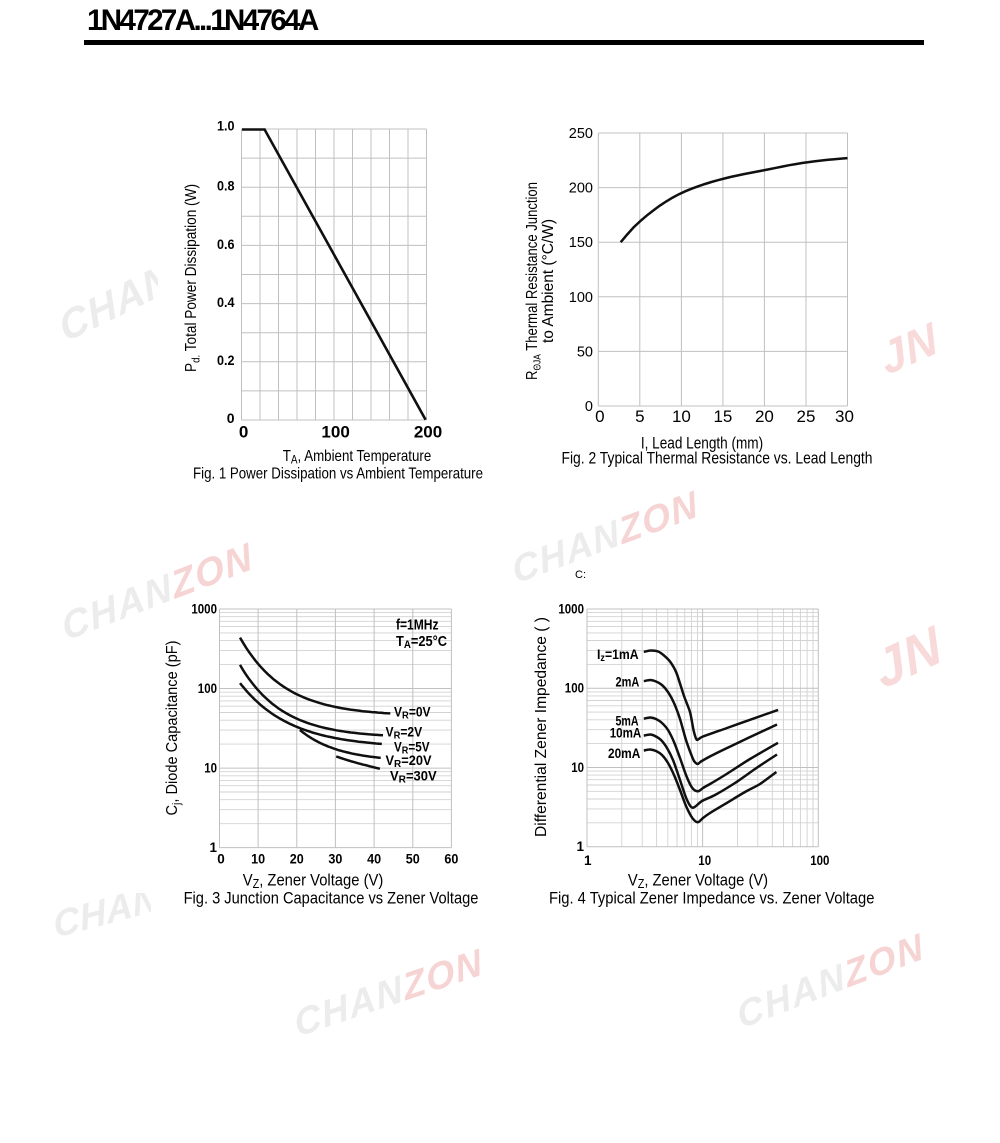 The height and width of the screenshot is (1143, 1000). What do you see at coordinates (417, 626) in the screenshot?
I see `svg-text: f=1MHz` at bounding box center [417, 626].